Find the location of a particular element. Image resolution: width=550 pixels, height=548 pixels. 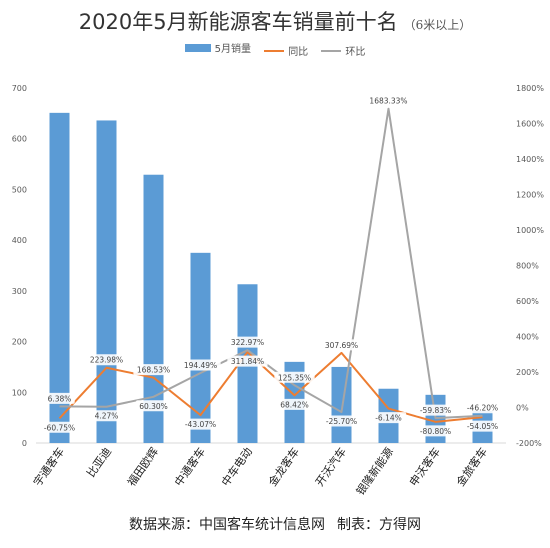

data-label-yoy: -43.07% is located at coordinates (200, 424).